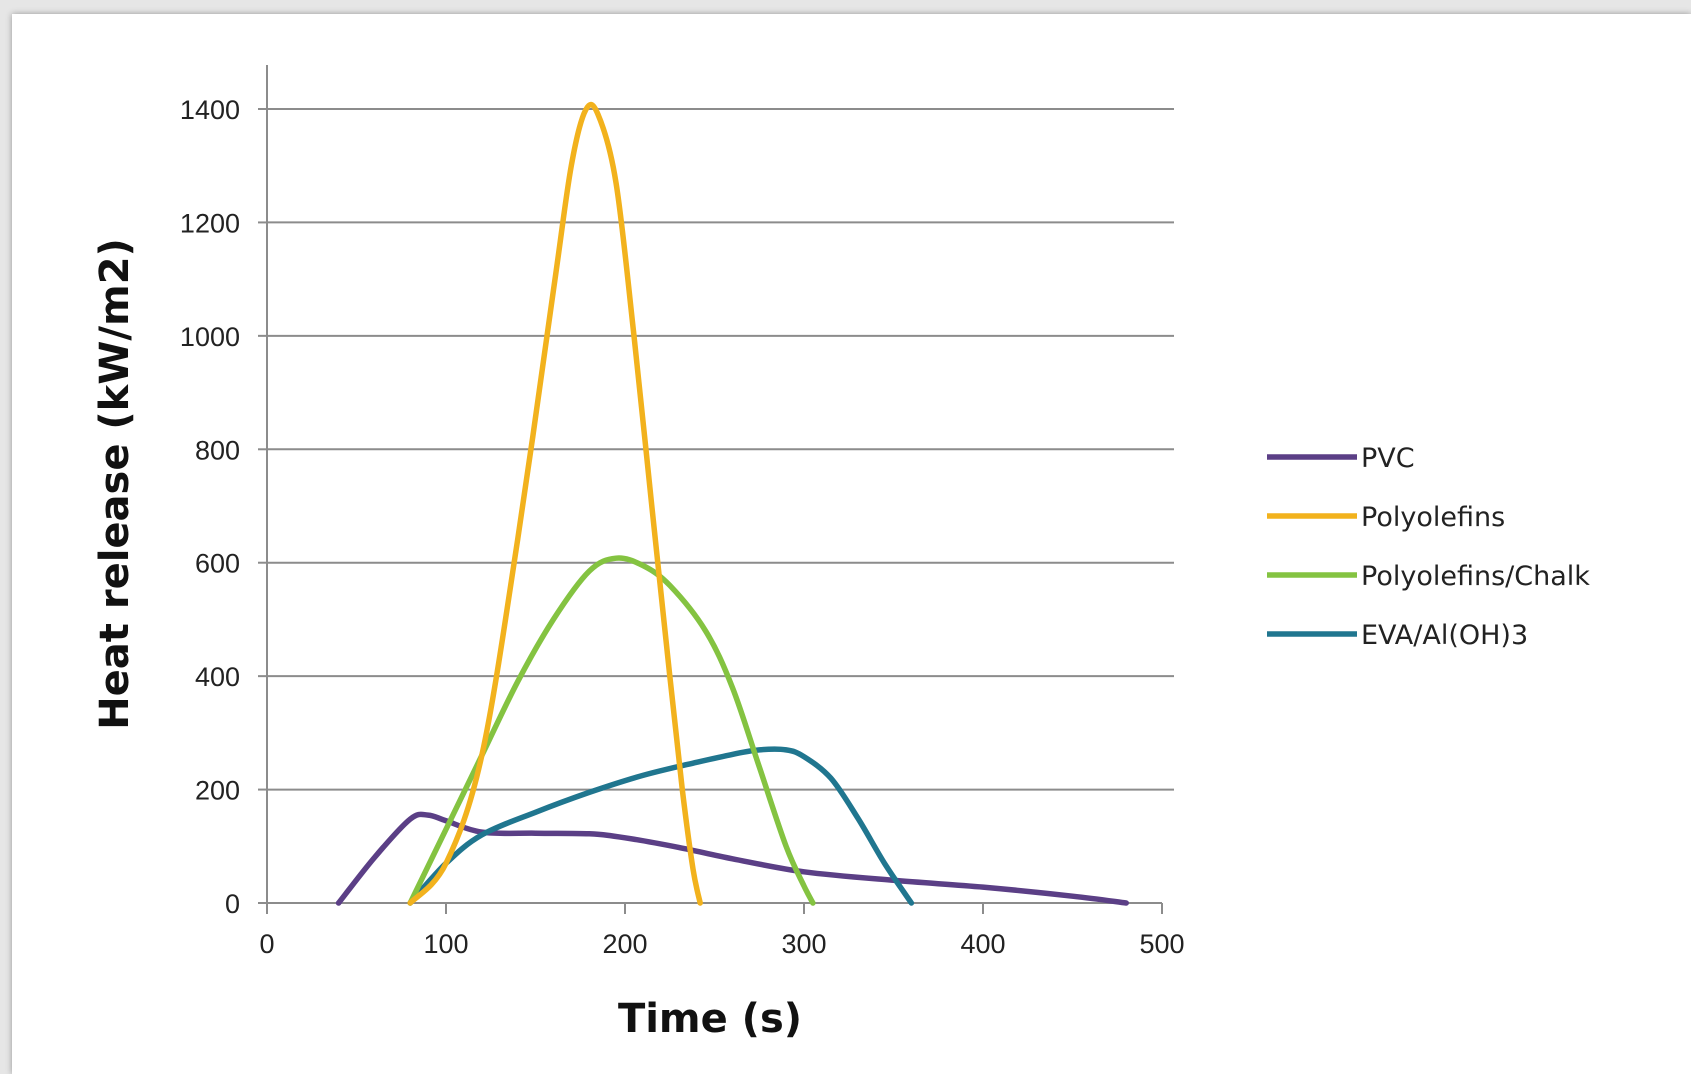 This screenshot has width=1691, height=1074. What do you see at coordinates (217, 450) in the screenshot?
I see `y-tick-label: 800` at bounding box center [217, 450].